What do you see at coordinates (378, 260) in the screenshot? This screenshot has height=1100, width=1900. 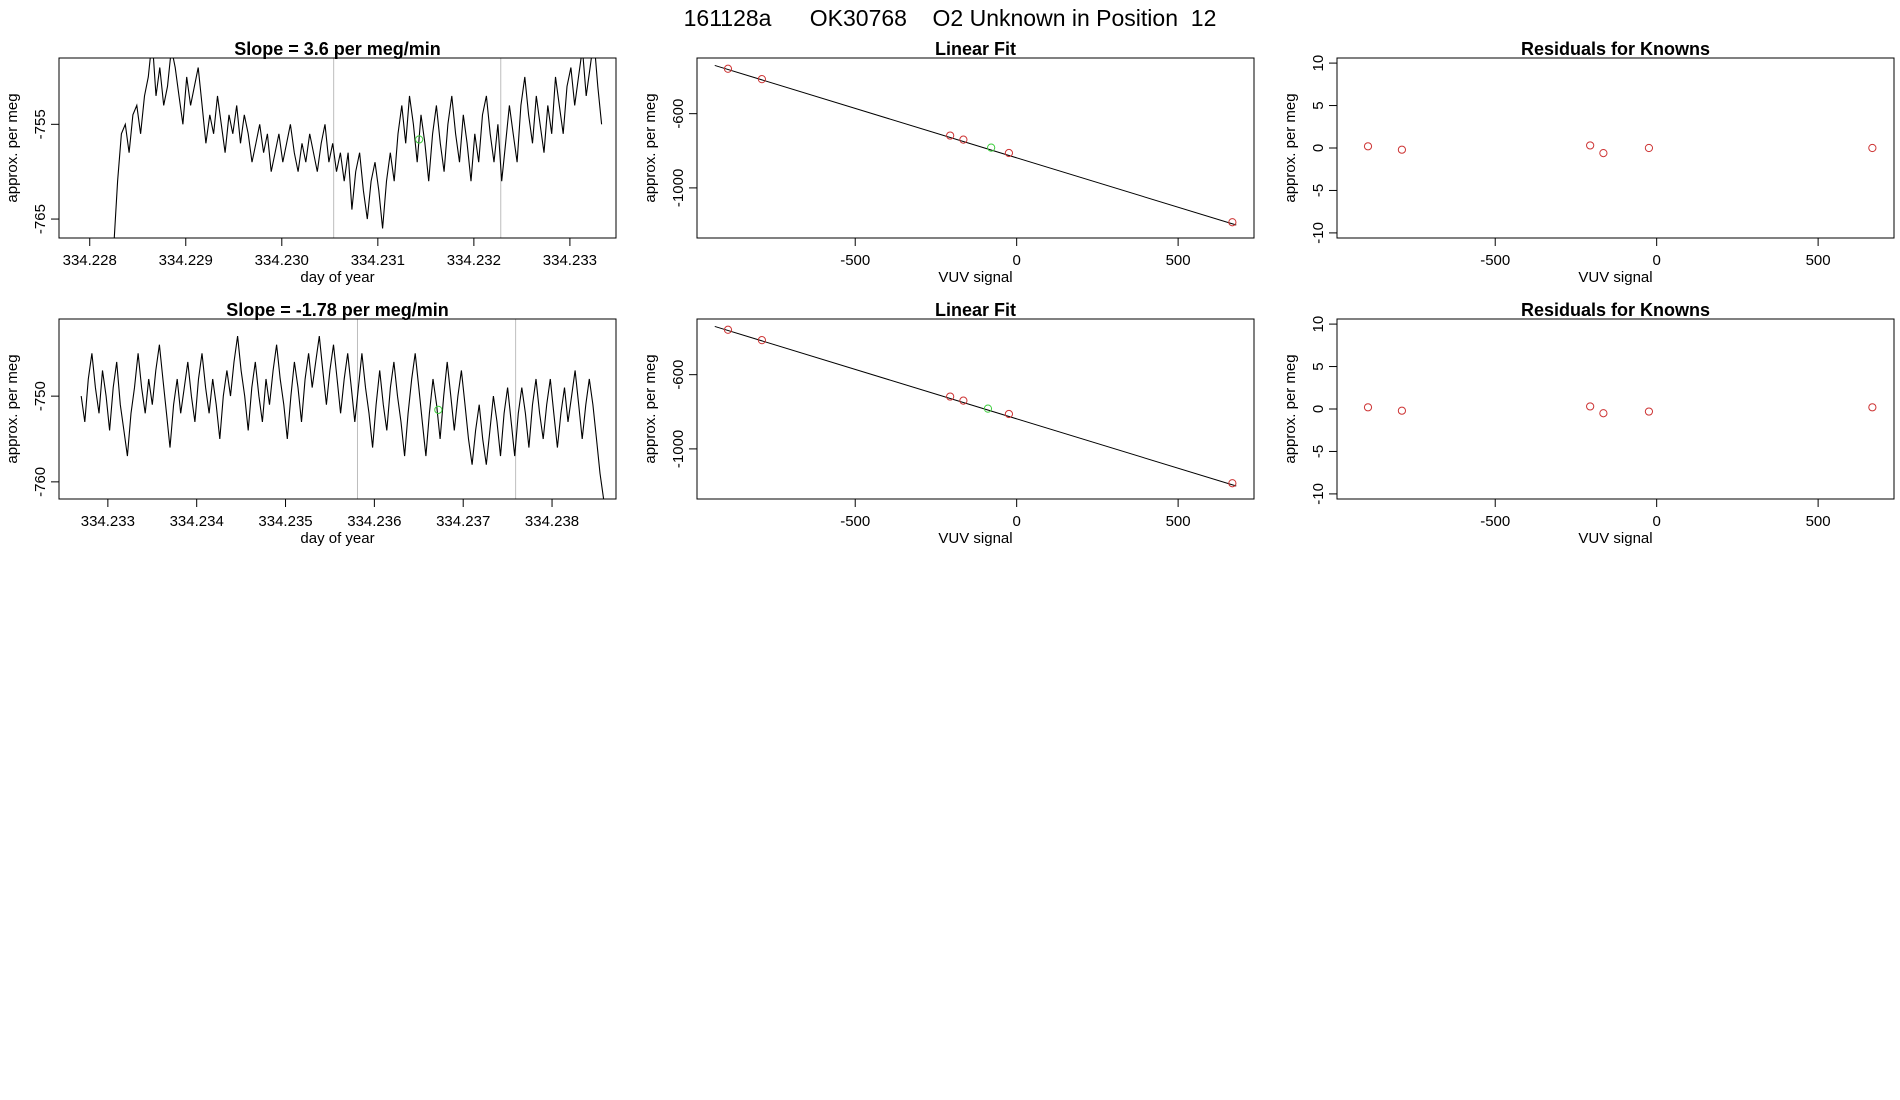 I see `x-tick-label: 334.231` at bounding box center [378, 260].